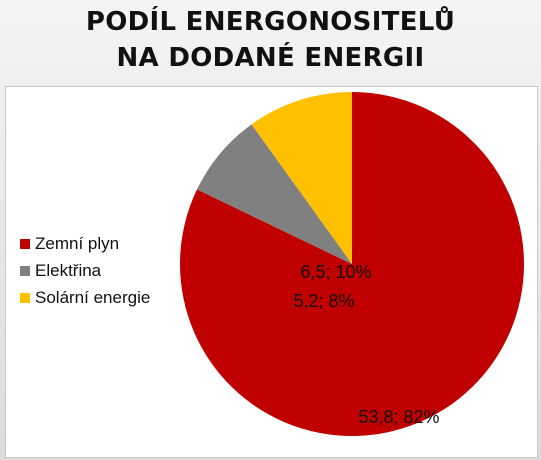  Describe the element at coordinates (25, 297) in the screenshot. I see `legend-swatch-solarni-energie` at that location.